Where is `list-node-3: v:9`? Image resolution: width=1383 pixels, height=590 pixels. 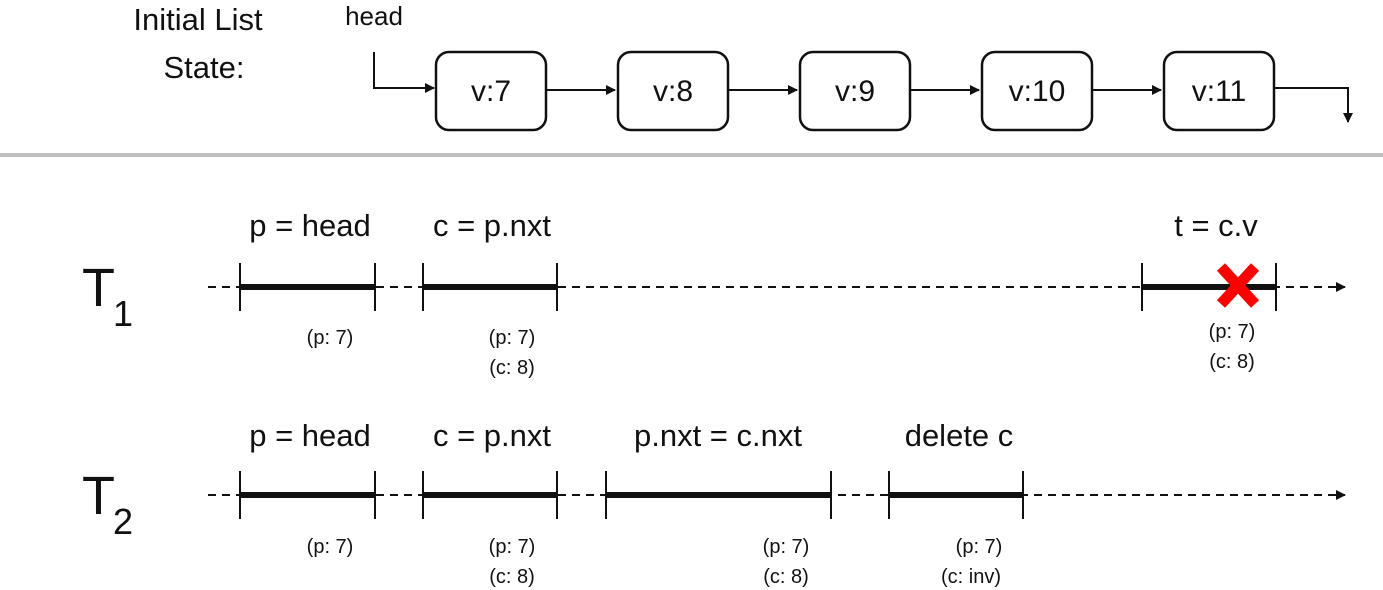
list-node-3: v:9 is located at coordinates (855, 91).